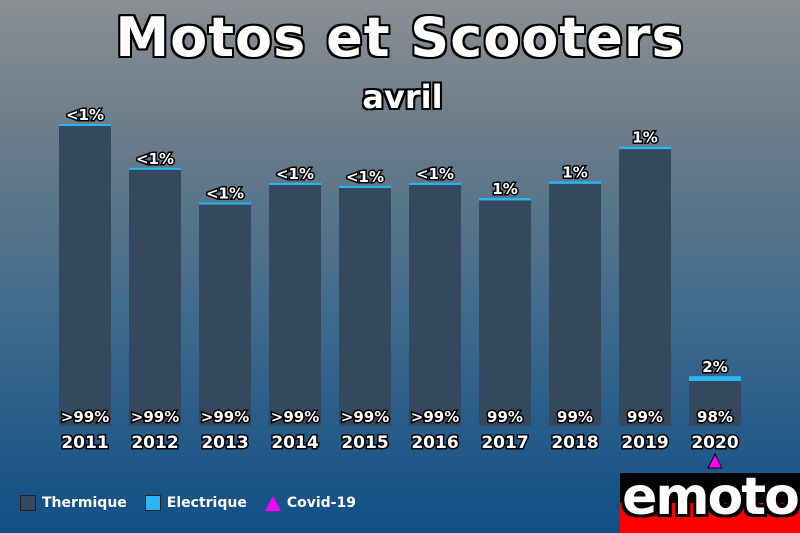 This screenshot has width=800, height=533. Describe the element at coordinates (155, 417) in the screenshot. I see `thermique-label-2012: >99%` at that location.